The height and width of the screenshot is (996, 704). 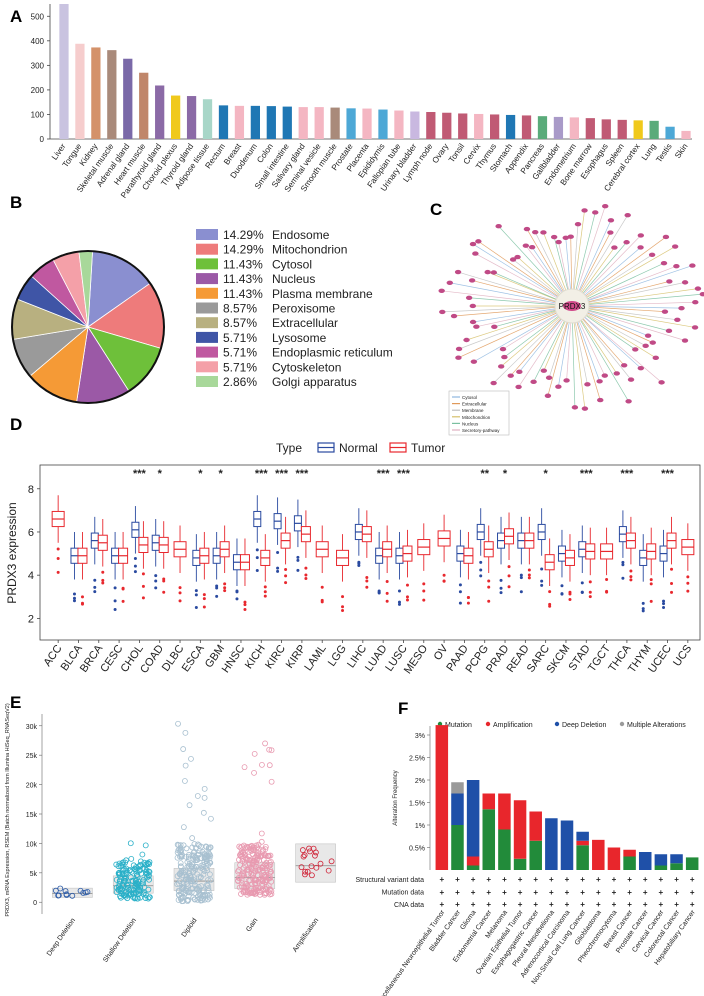 What do you see at coordinates (337, 656) in the screenshot?
I see `category-label-d: LGG` at bounding box center [337, 656].